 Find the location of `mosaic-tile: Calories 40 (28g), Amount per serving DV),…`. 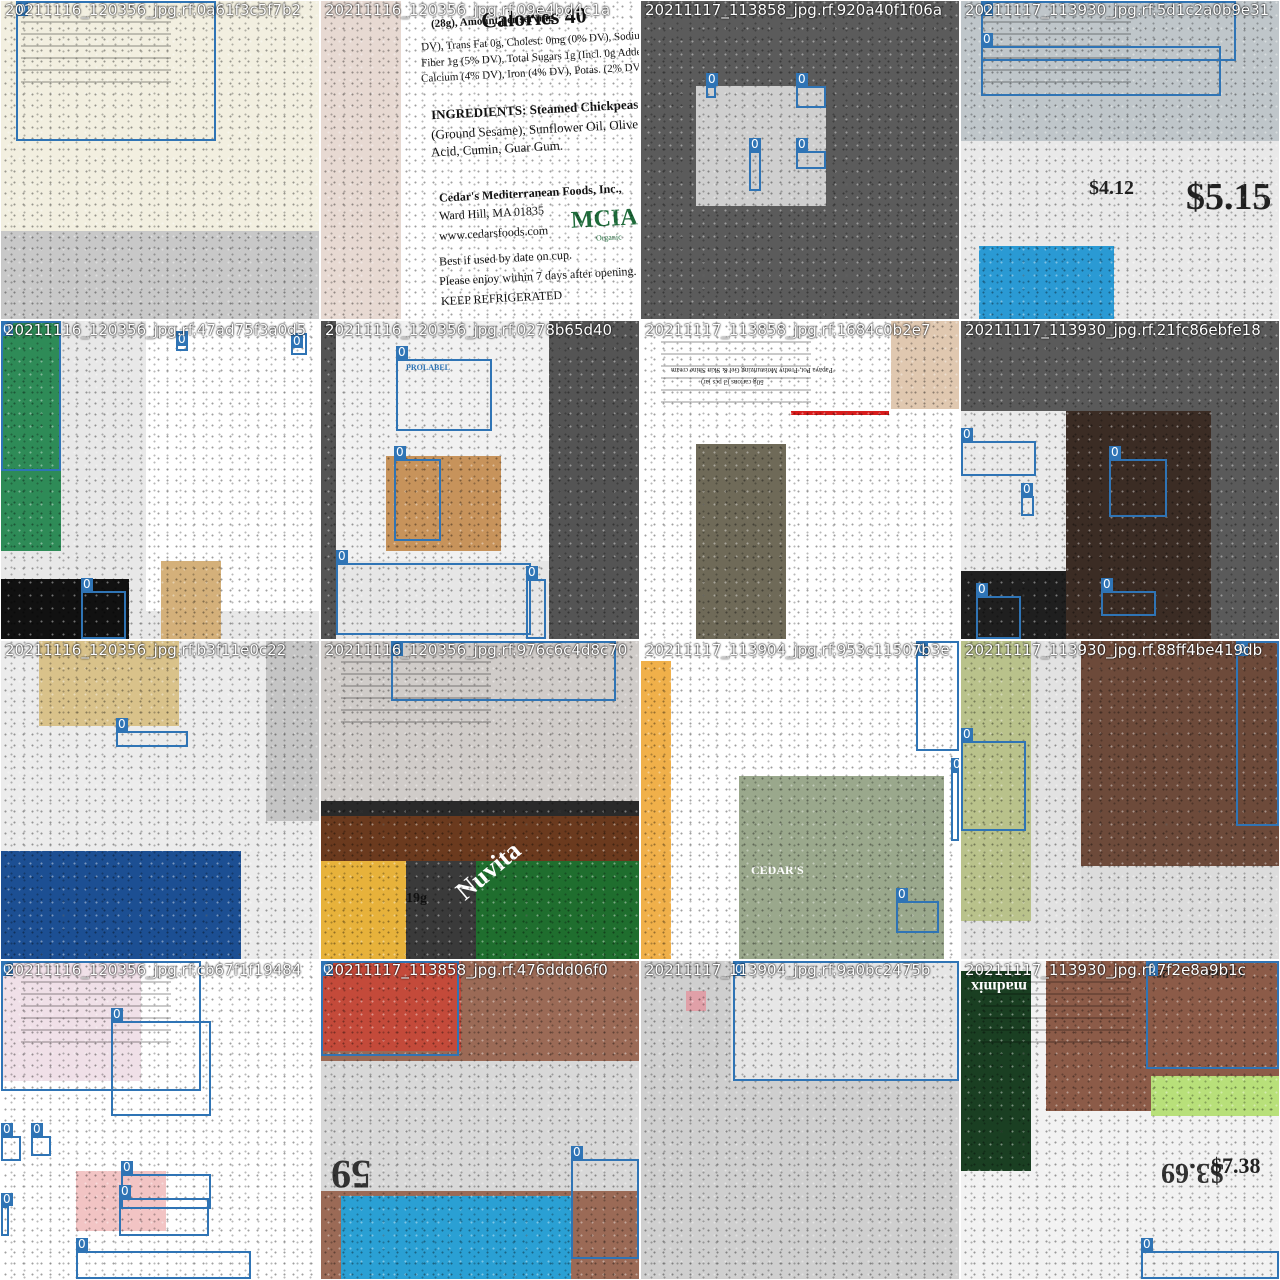

mosaic-tile: Calories 40 (28g), Amount per serving DV),… is located at coordinates (480, 160).